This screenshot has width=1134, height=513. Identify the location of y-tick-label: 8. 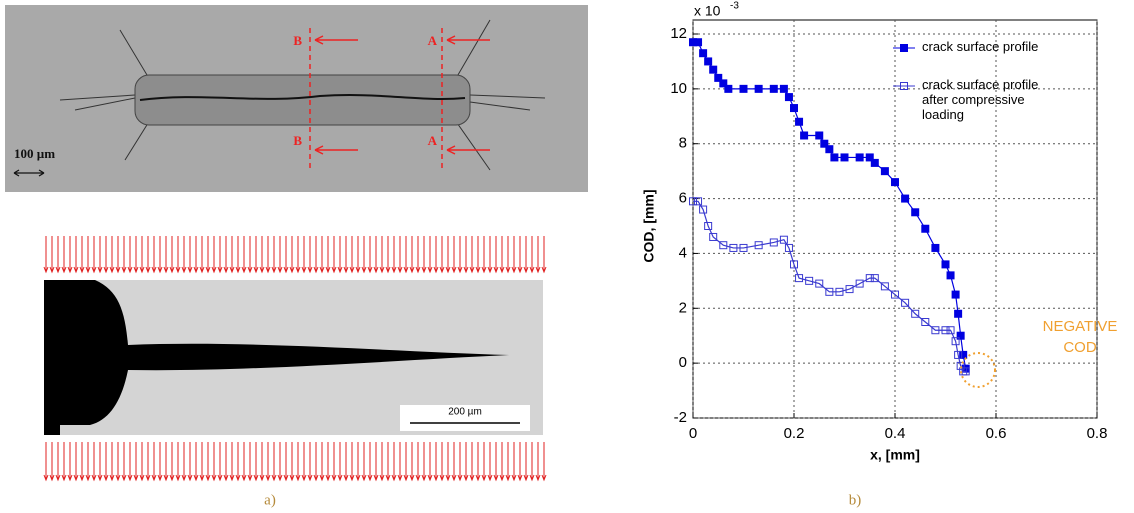
(683, 143).